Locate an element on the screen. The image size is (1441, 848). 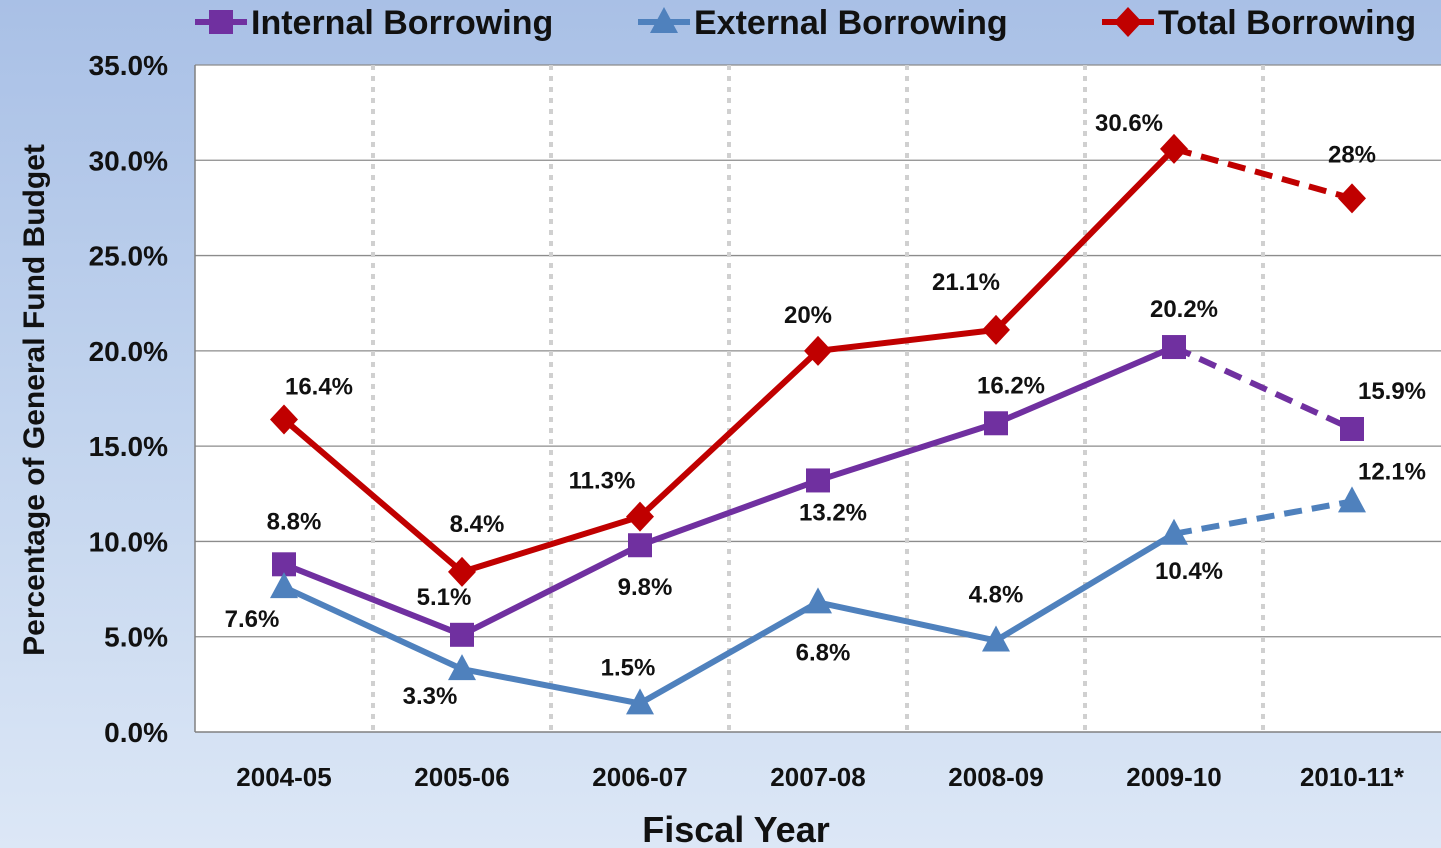
y-axis-title: Percentage of General Fund Budget is located at coordinates (34, 400).